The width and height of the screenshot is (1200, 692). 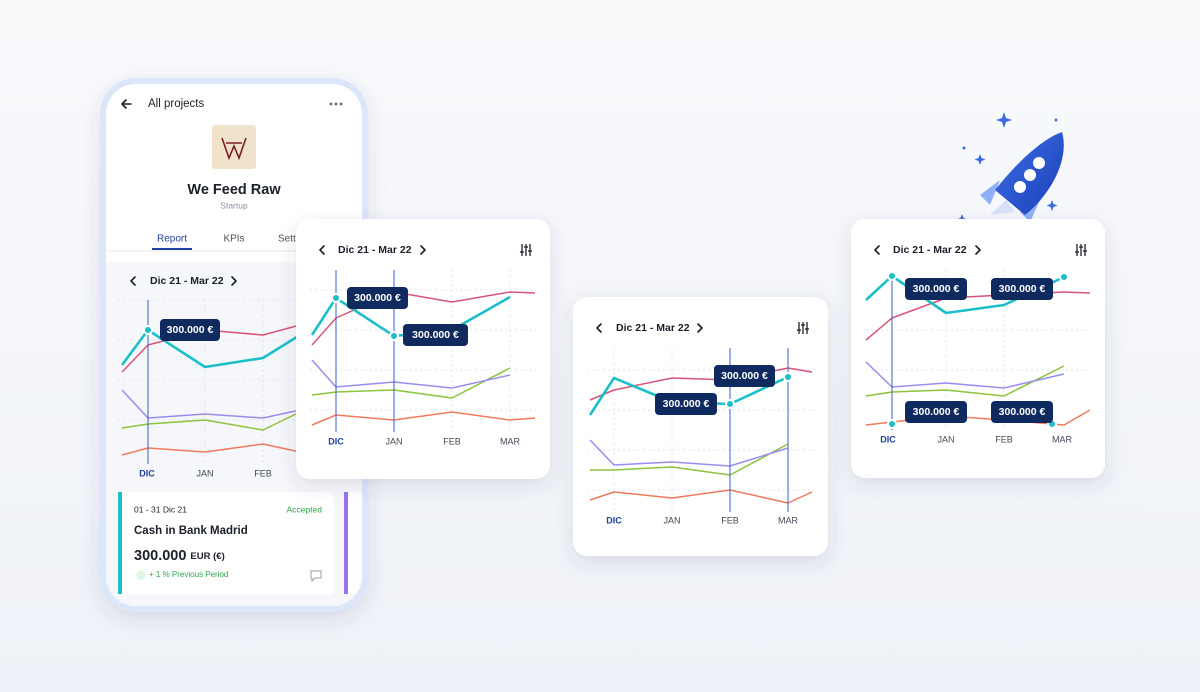 What do you see at coordinates (207, 556) in the screenshot?
I see `currency: EUR (€)` at bounding box center [207, 556].